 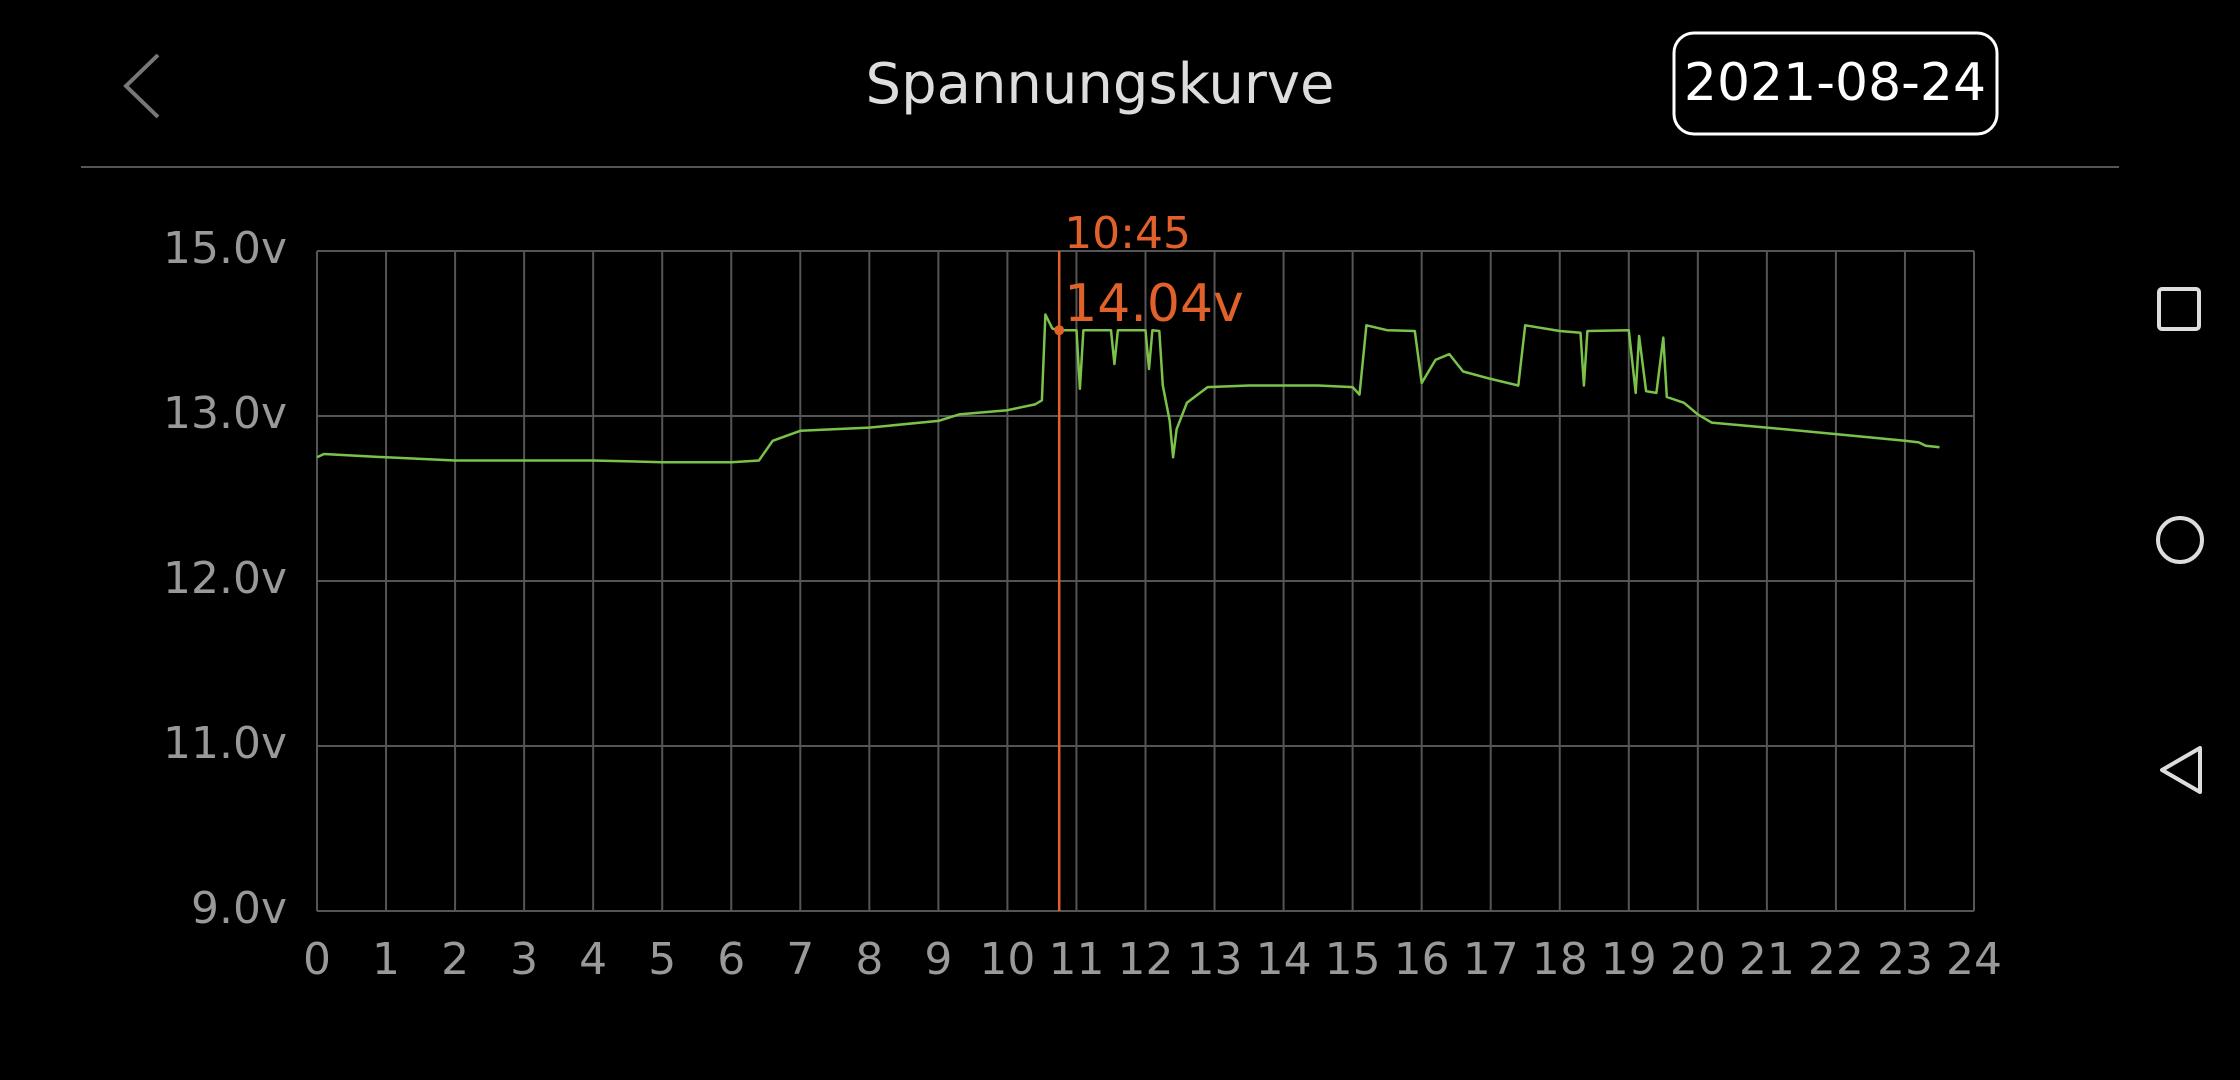 What do you see at coordinates (1215, 959) in the screenshot?
I see `x-tick-label: 13` at bounding box center [1215, 959].